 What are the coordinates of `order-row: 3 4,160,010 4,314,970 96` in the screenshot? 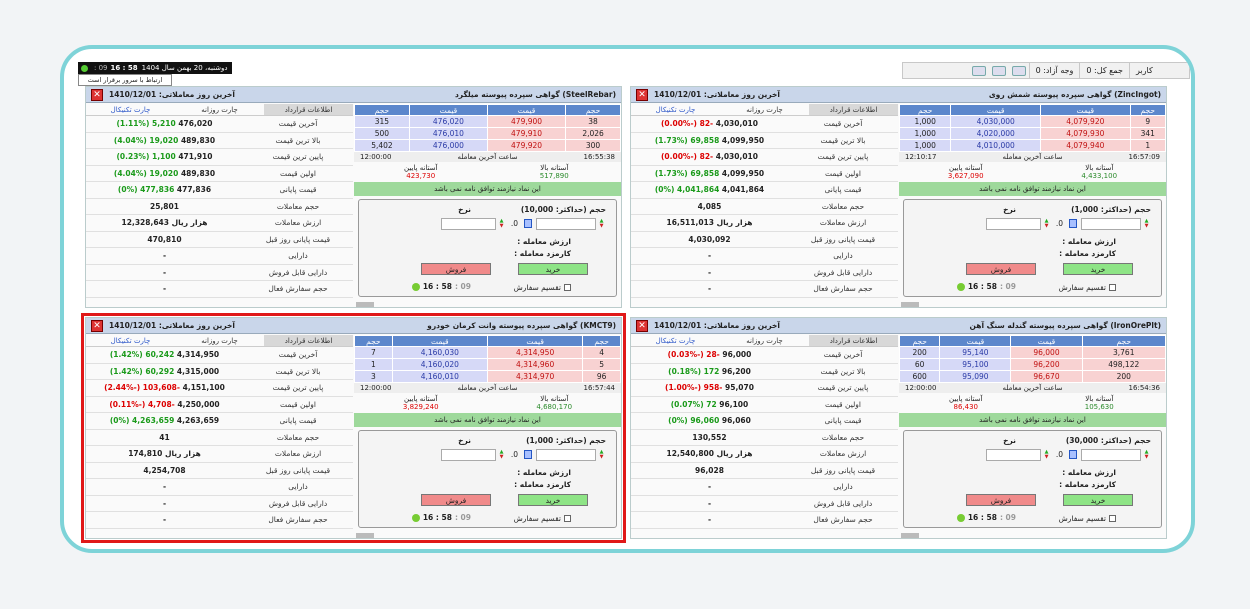 It's located at (487, 376).